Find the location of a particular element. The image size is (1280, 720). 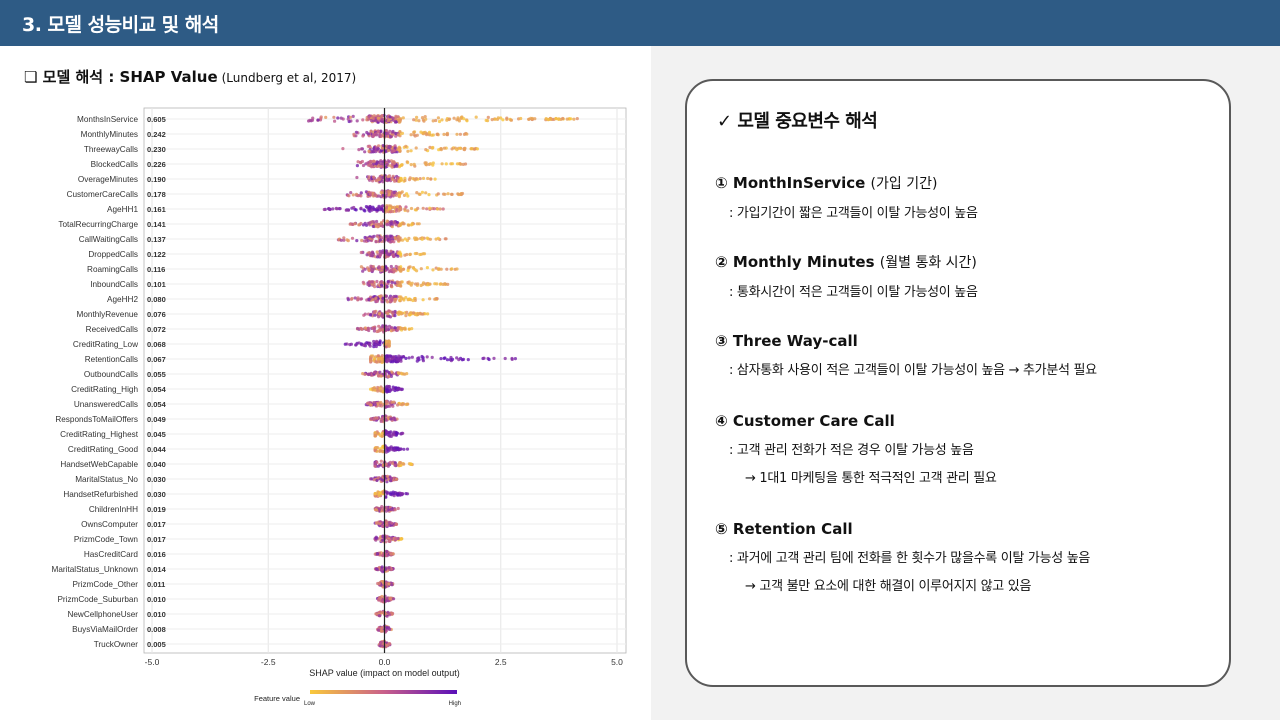

importance-value: 0.101 is located at coordinates (156, 284).